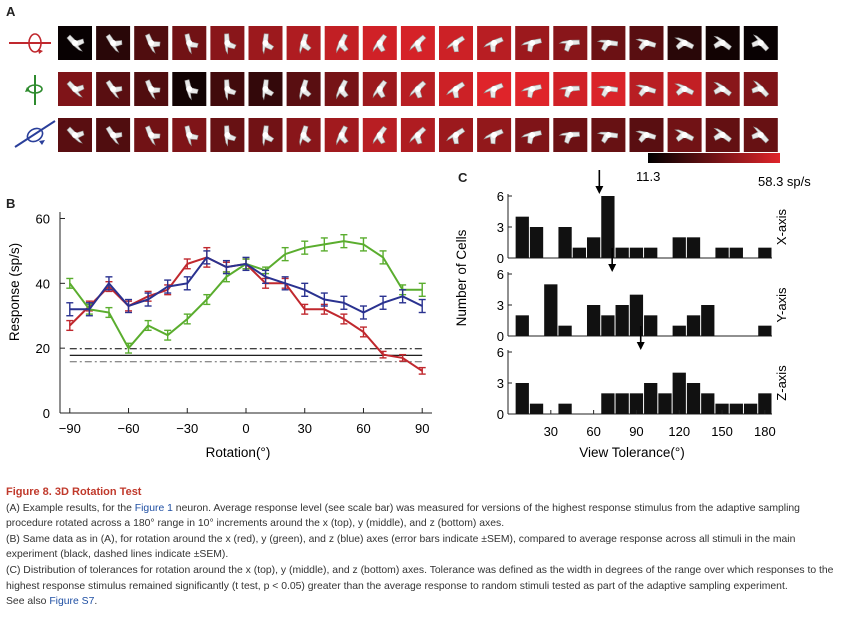  What do you see at coordinates (72, 602) in the screenshot?
I see `figure-s7-link: Figure S7` at bounding box center [72, 602].